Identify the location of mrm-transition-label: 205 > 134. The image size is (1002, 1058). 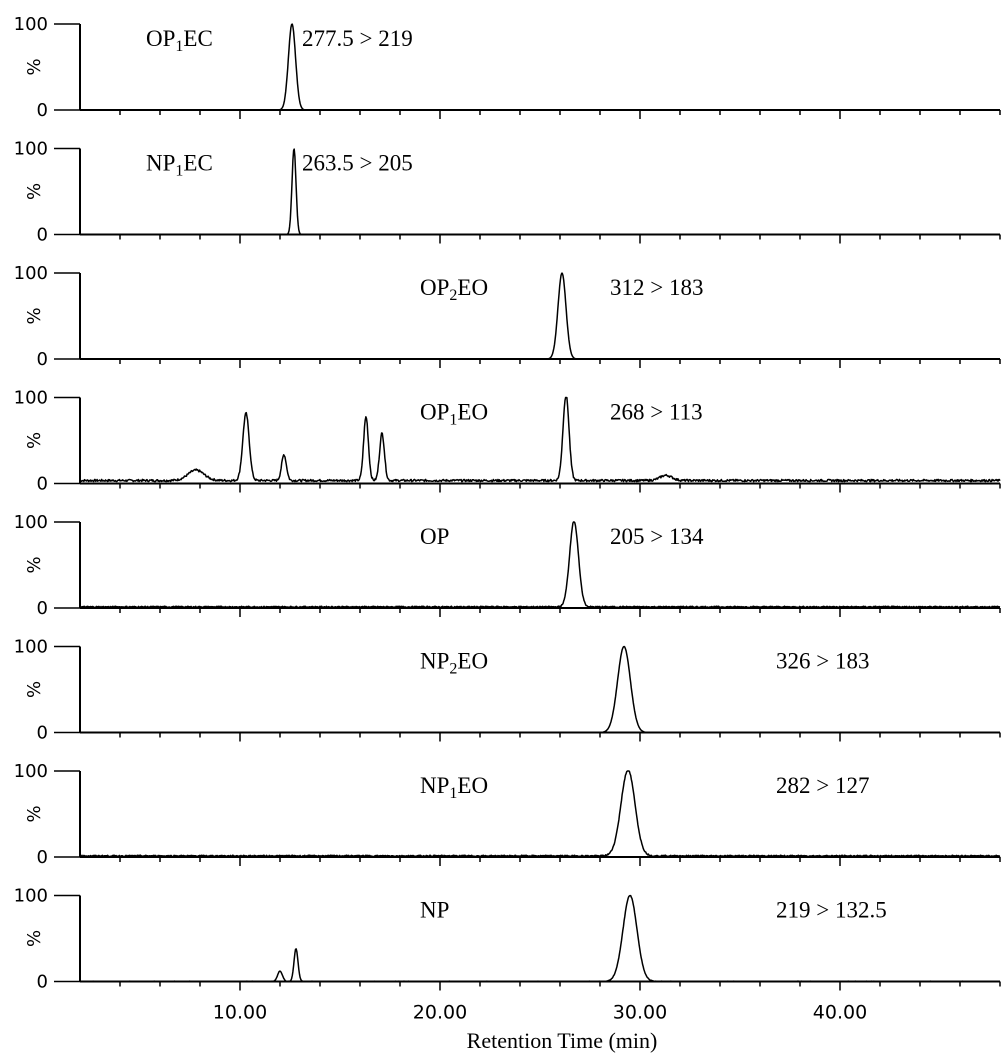
(657, 536).